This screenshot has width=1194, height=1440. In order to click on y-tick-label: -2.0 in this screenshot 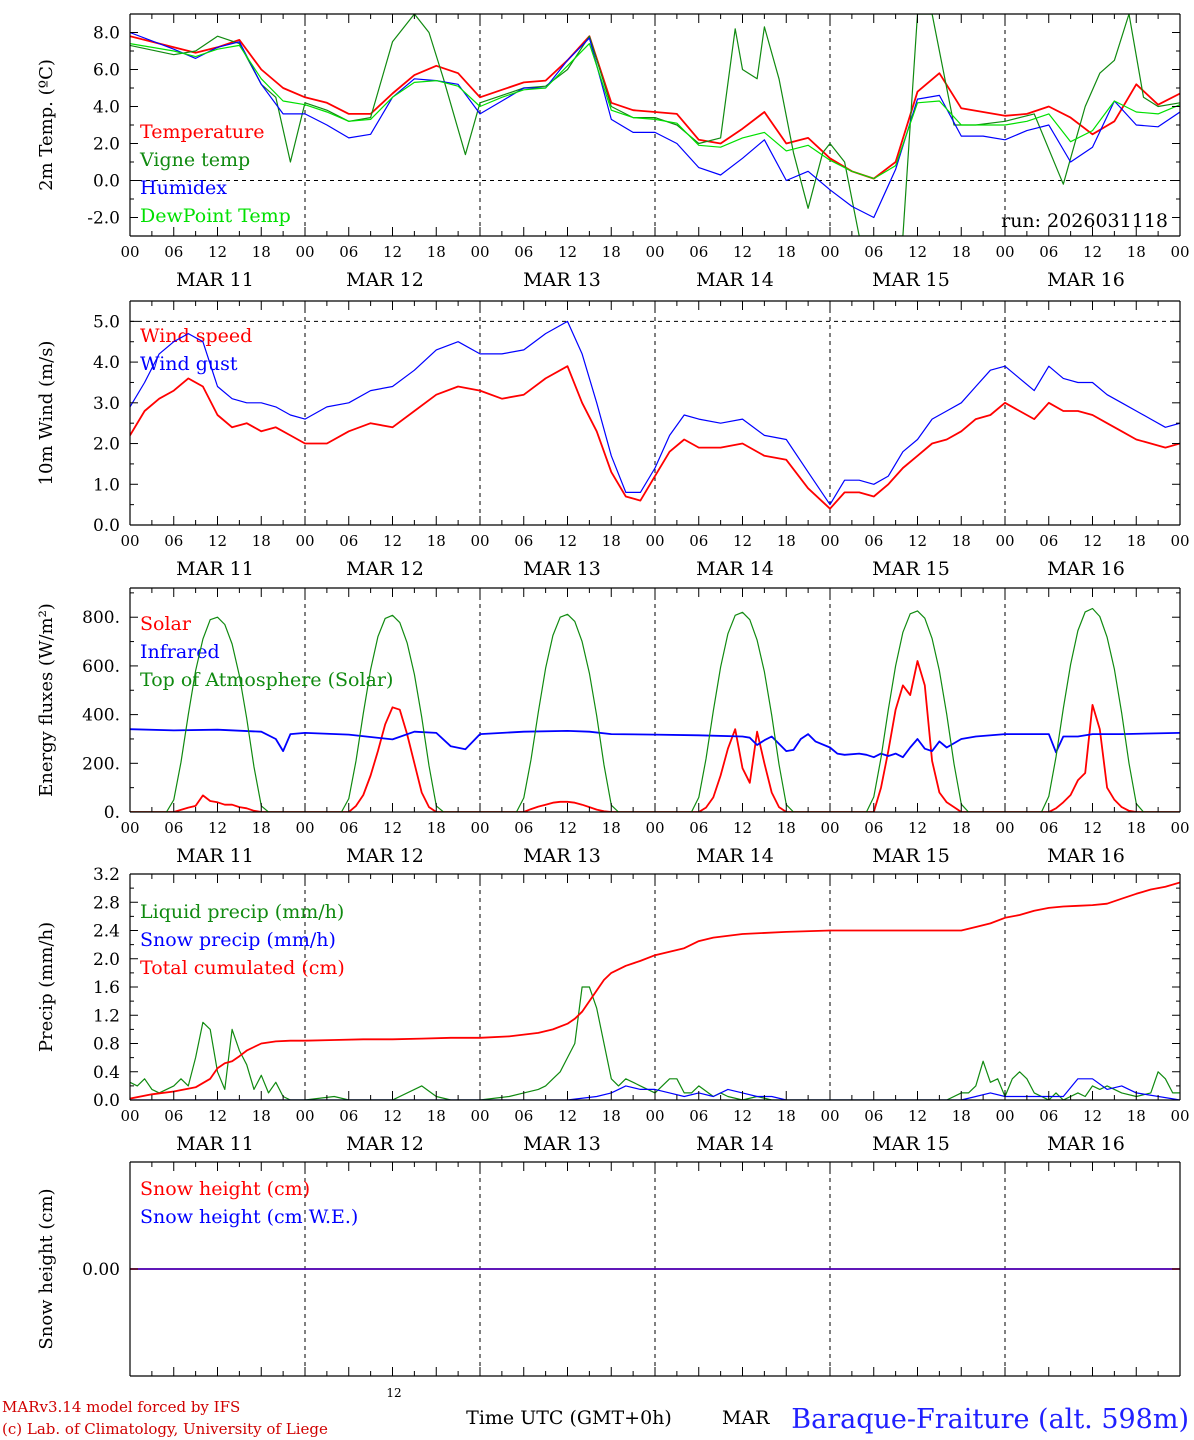, I will do `click(103, 219)`.